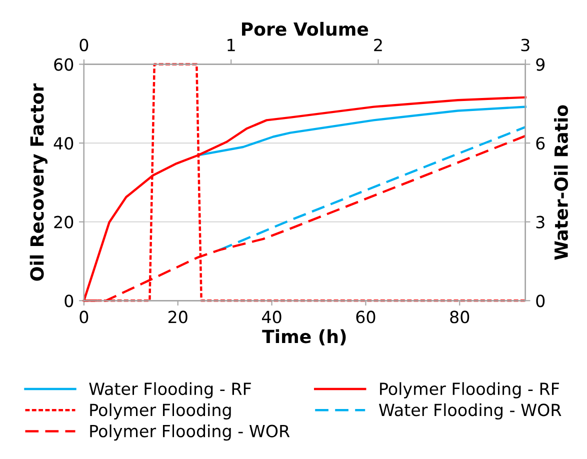  What do you see at coordinates (540, 301) in the screenshot?
I see `y2-tick-label: 0` at bounding box center [540, 301].